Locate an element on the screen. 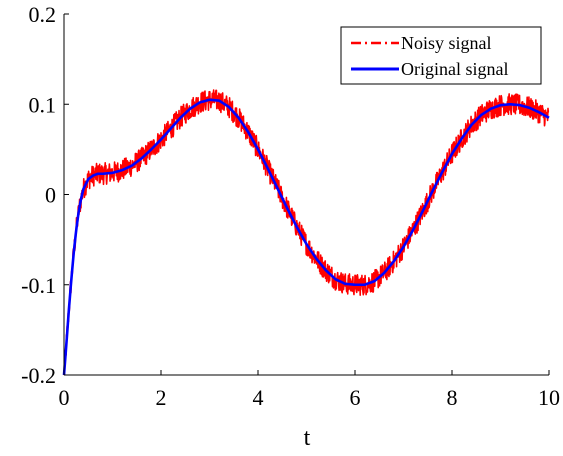 The image size is (563, 456). legend-label-original-signal: Original signal is located at coordinates (454, 69).